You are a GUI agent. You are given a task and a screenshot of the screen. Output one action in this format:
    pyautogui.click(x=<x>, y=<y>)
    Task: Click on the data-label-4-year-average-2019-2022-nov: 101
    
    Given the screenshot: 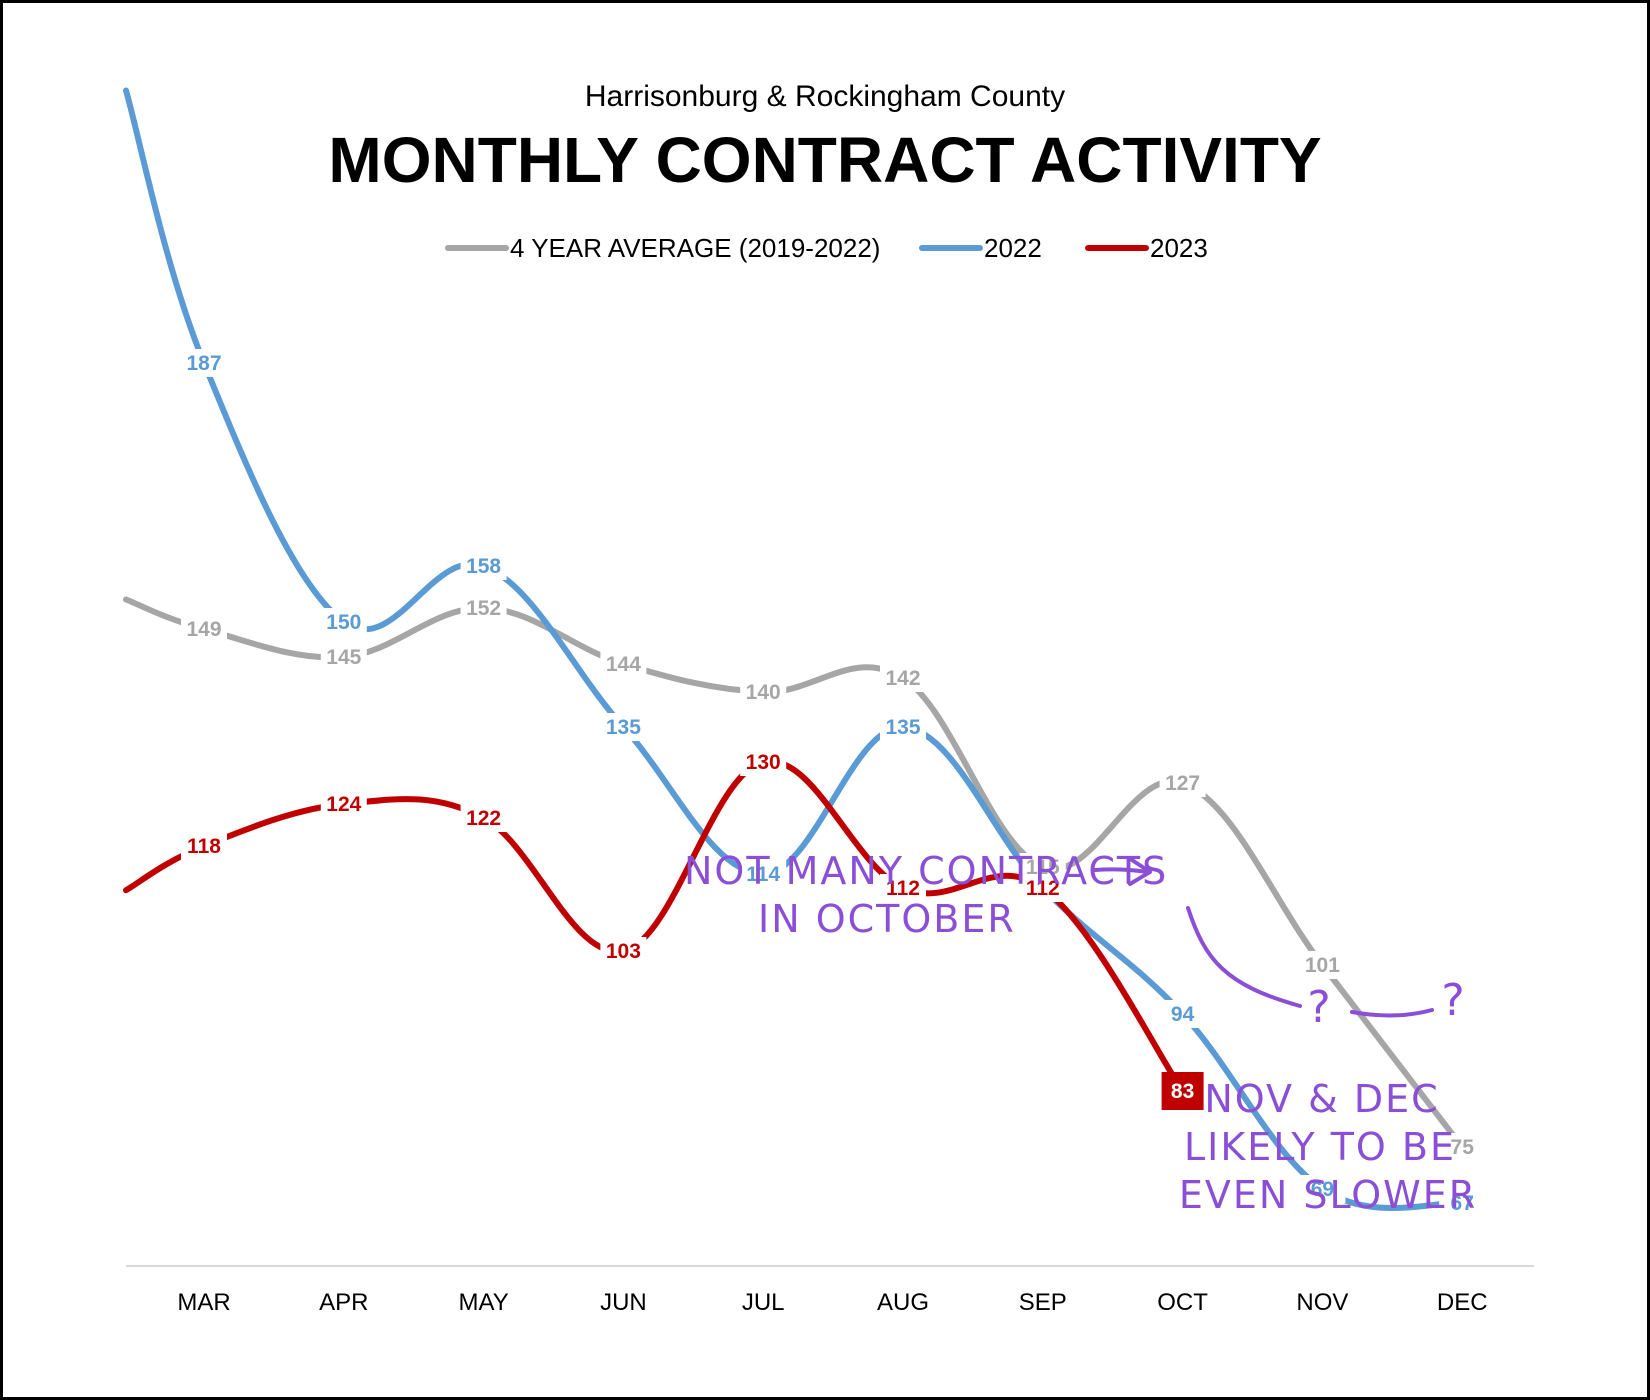 What is the action you would take?
    pyautogui.click(x=1322, y=965)
    